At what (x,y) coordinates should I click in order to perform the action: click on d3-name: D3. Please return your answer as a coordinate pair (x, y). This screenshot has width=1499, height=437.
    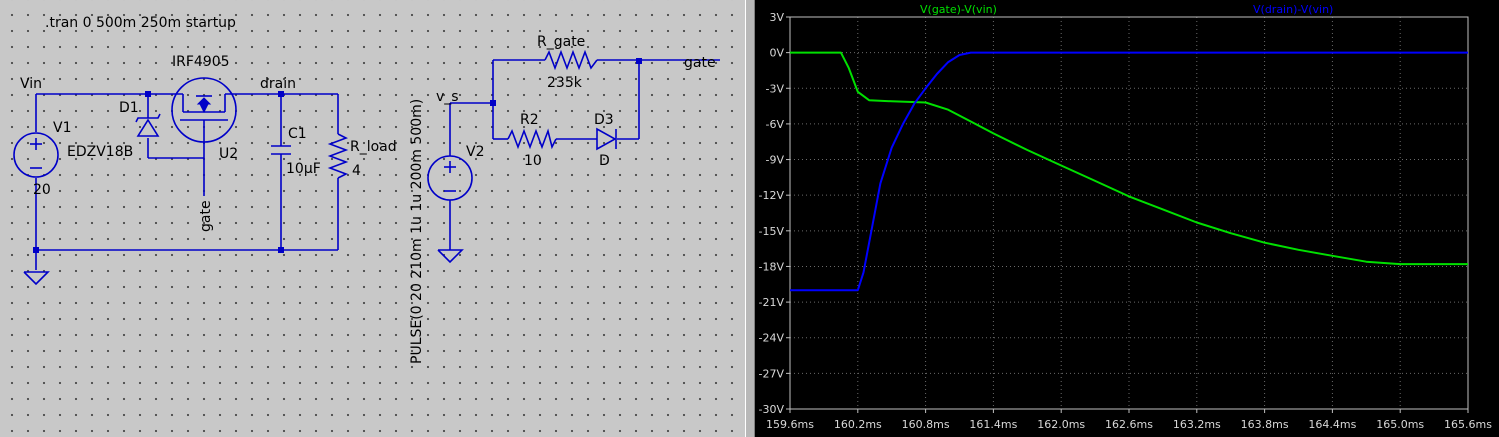
    Looking at the image, I should click on (604, 120).